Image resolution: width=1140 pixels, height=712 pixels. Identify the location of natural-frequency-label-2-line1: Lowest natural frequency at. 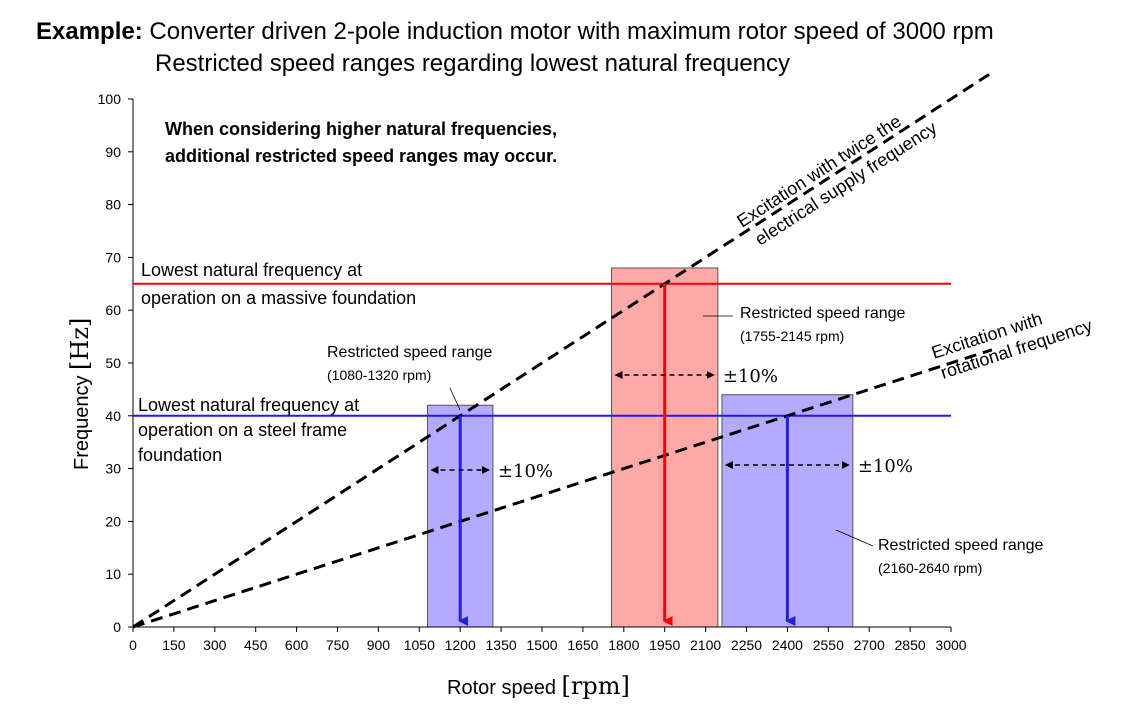
(248, 405).